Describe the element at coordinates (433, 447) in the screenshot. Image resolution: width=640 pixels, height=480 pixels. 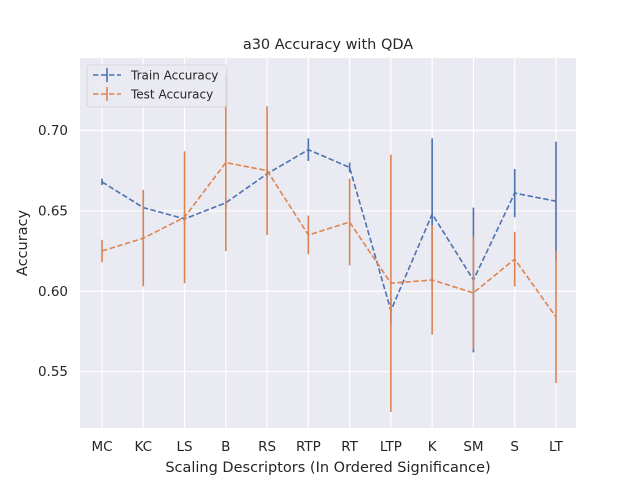
I see `x-tick-label: K` at that location.